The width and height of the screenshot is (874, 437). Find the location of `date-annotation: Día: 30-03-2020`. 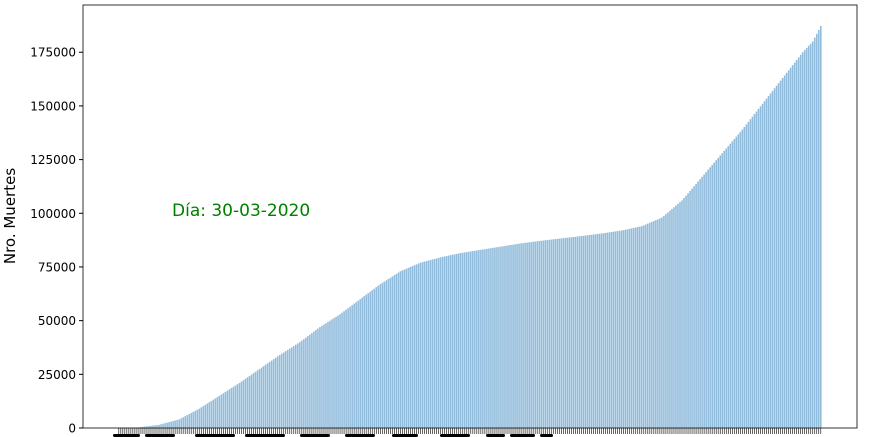

date-annotation: Día: 30-03-2020 is located at coordinates (241, 211).